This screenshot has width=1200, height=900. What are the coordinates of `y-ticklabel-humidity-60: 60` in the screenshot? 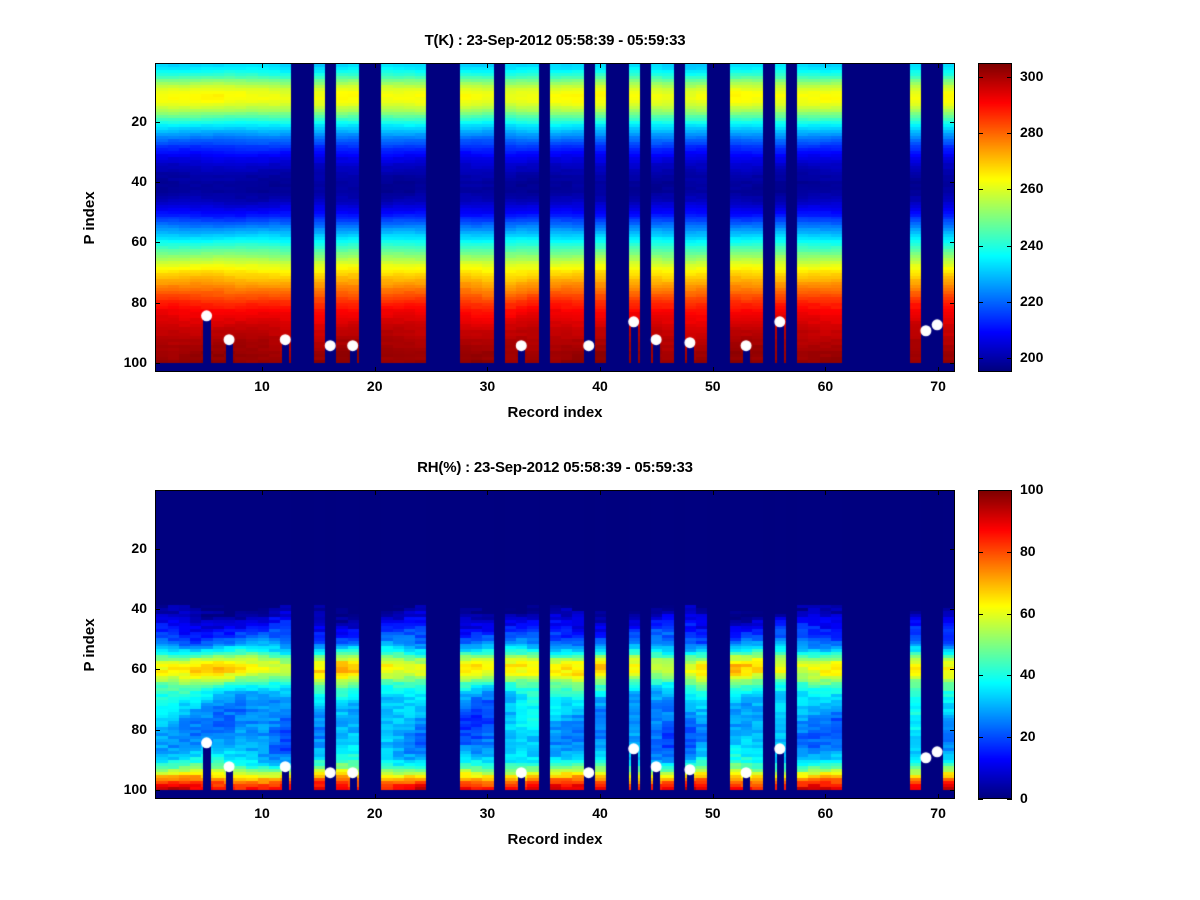 It's located at (139, 668).